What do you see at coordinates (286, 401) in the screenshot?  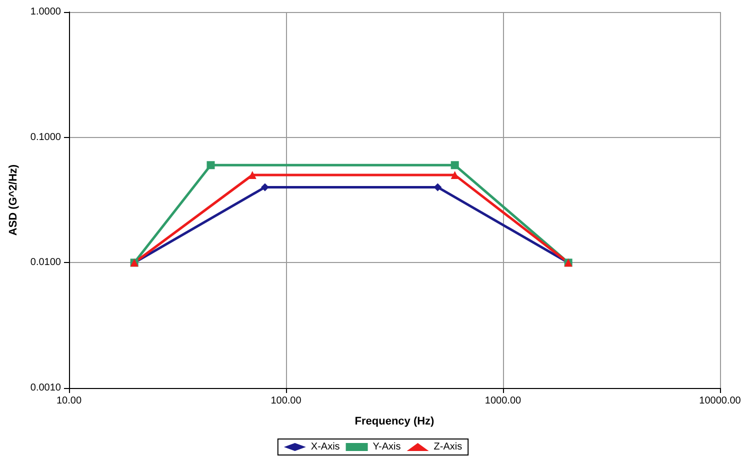 I see `x-tick-label: 100.00` at bounding box center [286, 401].